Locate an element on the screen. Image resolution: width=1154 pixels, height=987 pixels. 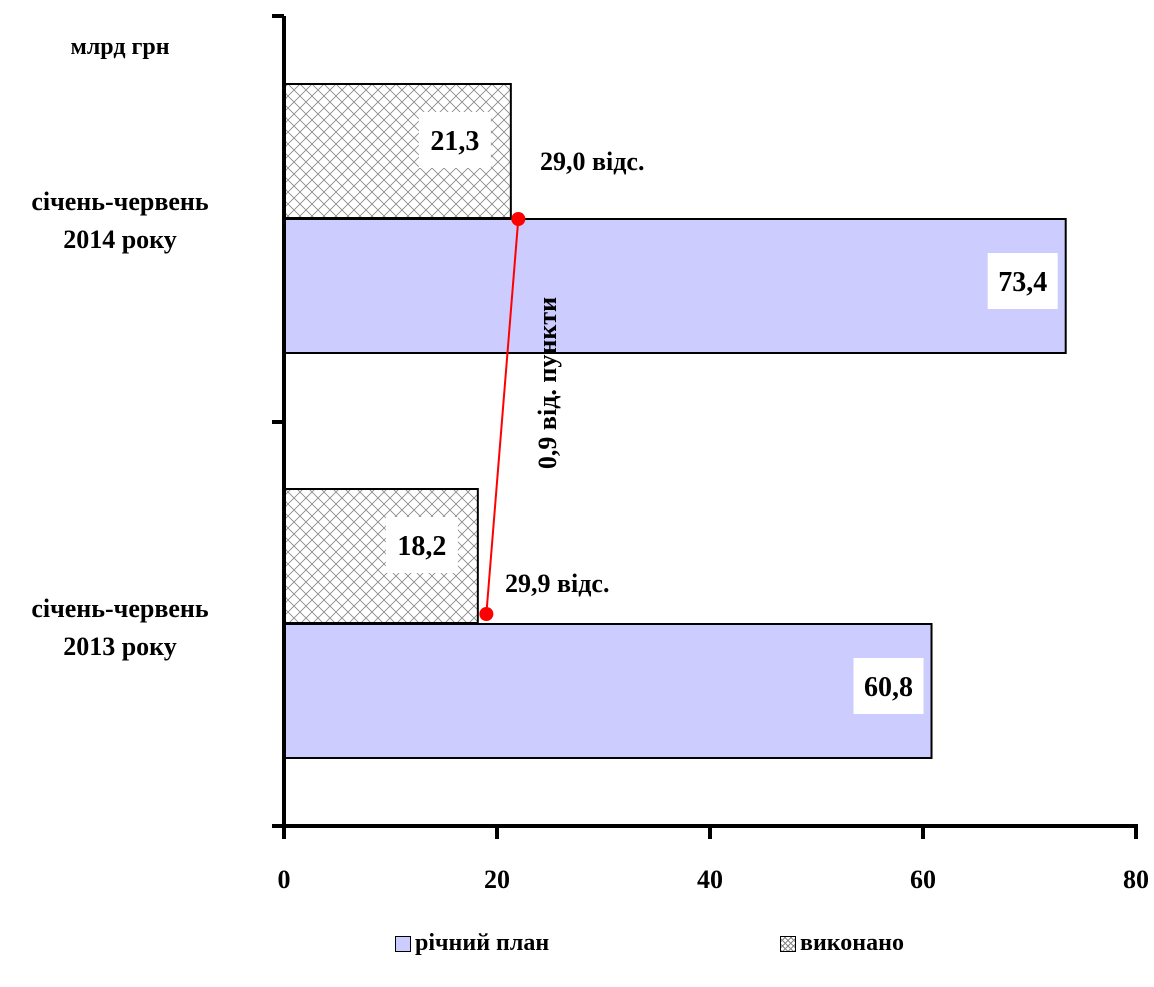
connector-group is located at coordinates (502, 416).